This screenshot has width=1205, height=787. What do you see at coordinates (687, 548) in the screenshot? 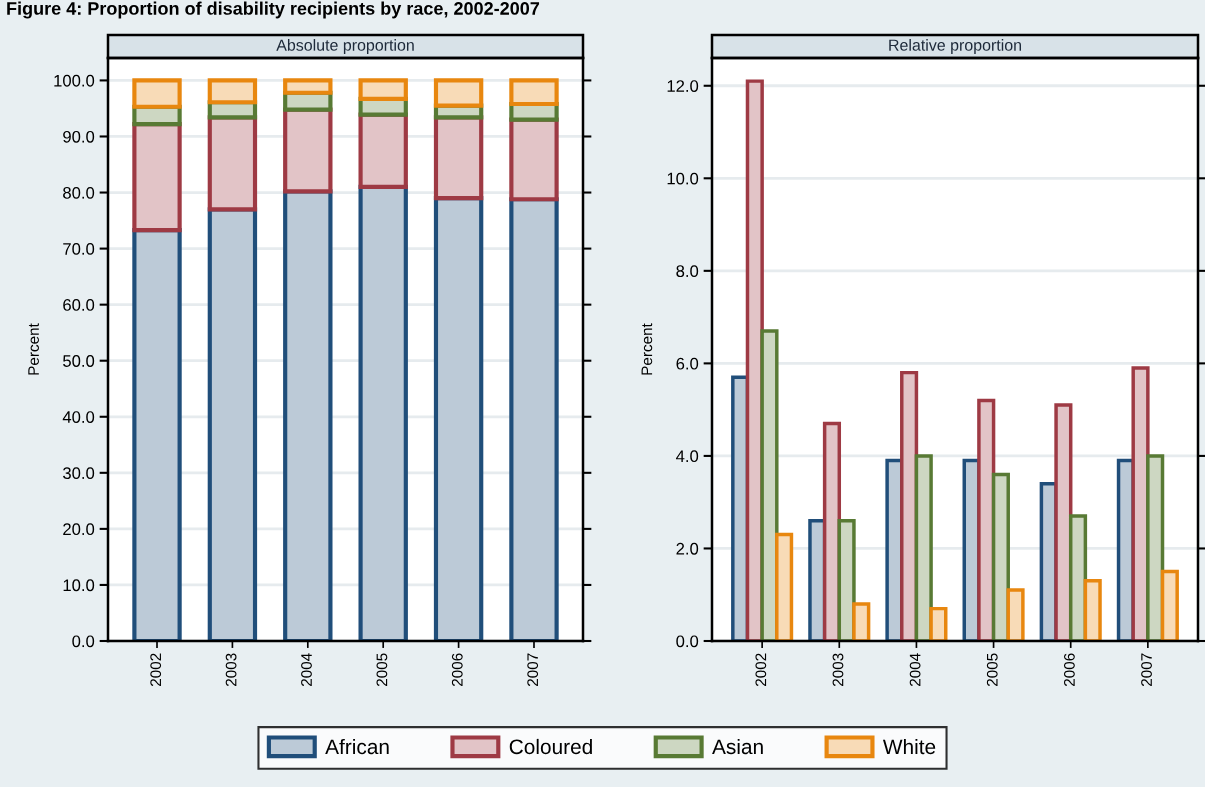
I see `y-tick-label: 2.0` at bounding box center [687, 548].